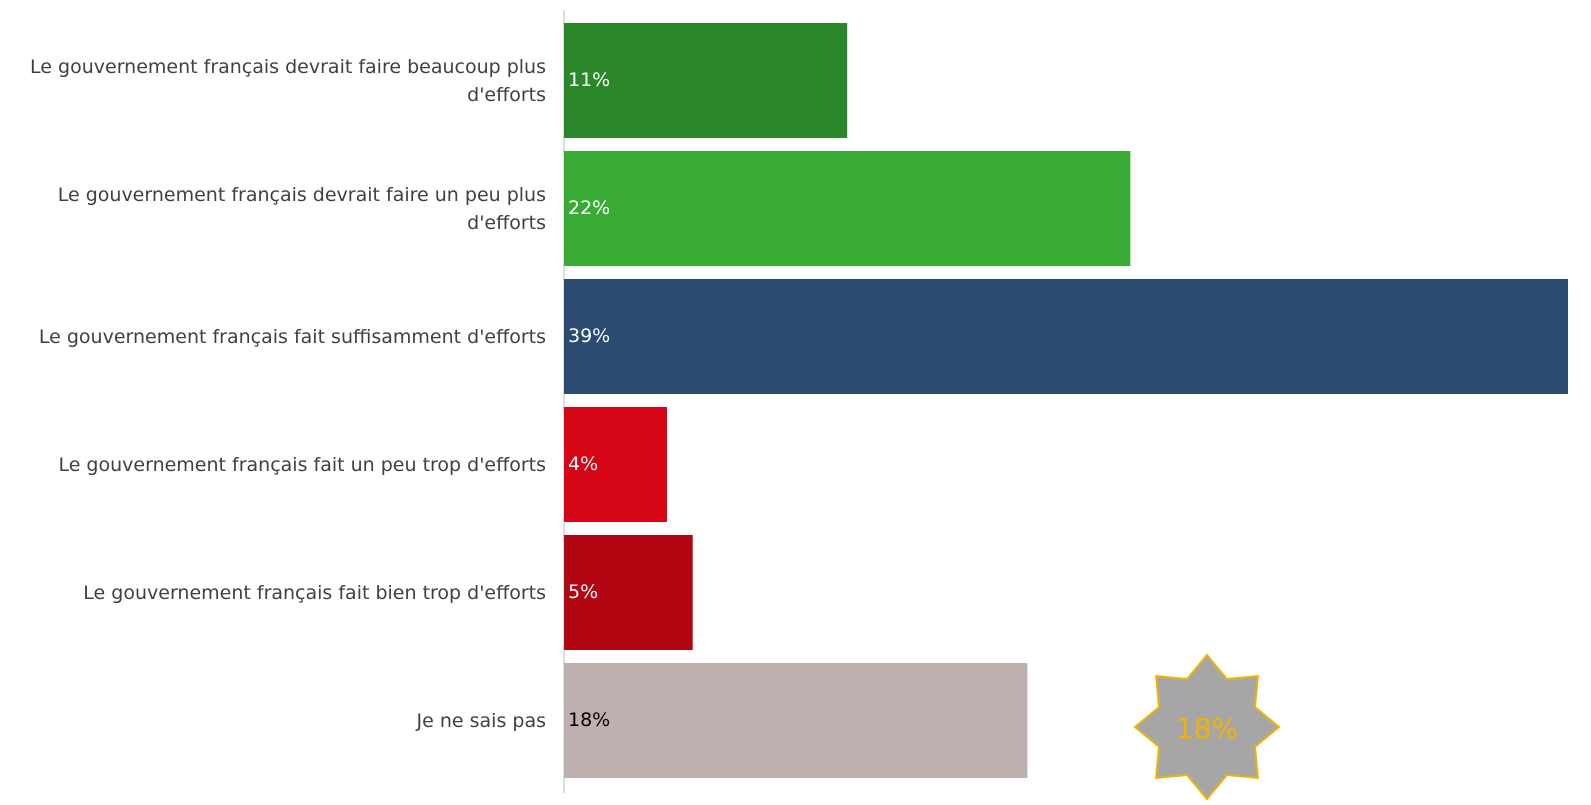 The width and height of the screenshot is (1591, 805). I want to click on value-label: 5%, so click(583, 592).